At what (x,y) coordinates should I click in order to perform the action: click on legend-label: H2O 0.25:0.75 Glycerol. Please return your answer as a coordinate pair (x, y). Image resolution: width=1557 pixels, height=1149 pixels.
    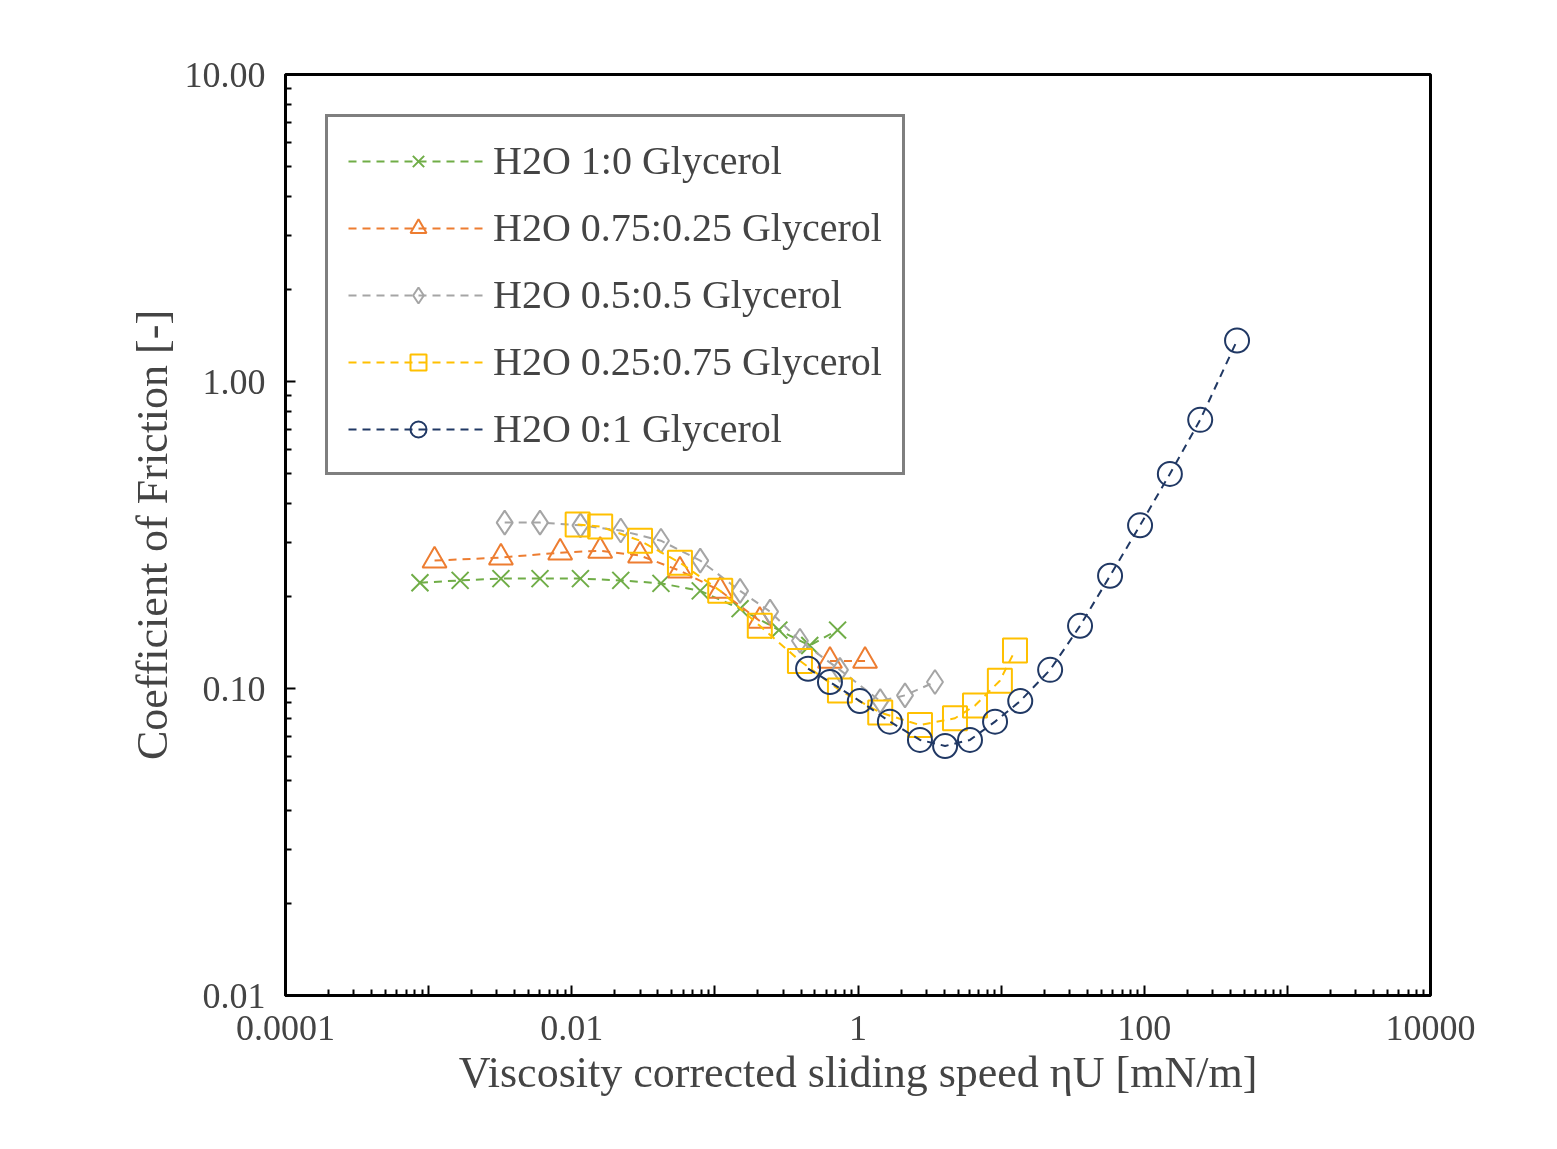
    Looking at the image, I should click on (687, 361).